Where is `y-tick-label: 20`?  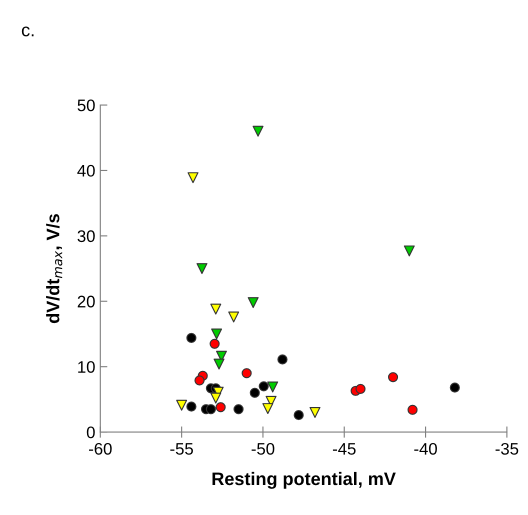 y-tick-label: 20 is located at coordinates (86, 302).